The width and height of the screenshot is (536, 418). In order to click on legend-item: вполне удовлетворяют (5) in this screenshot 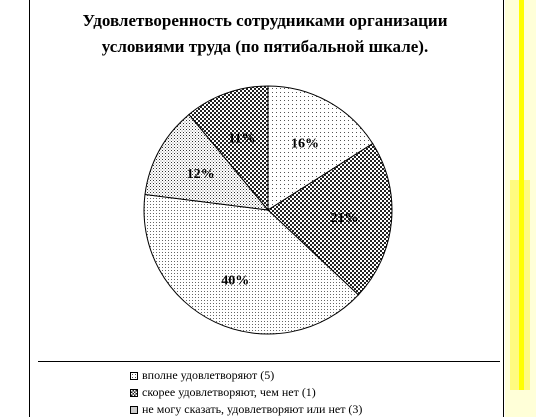, I will do `click(202, 375)`.